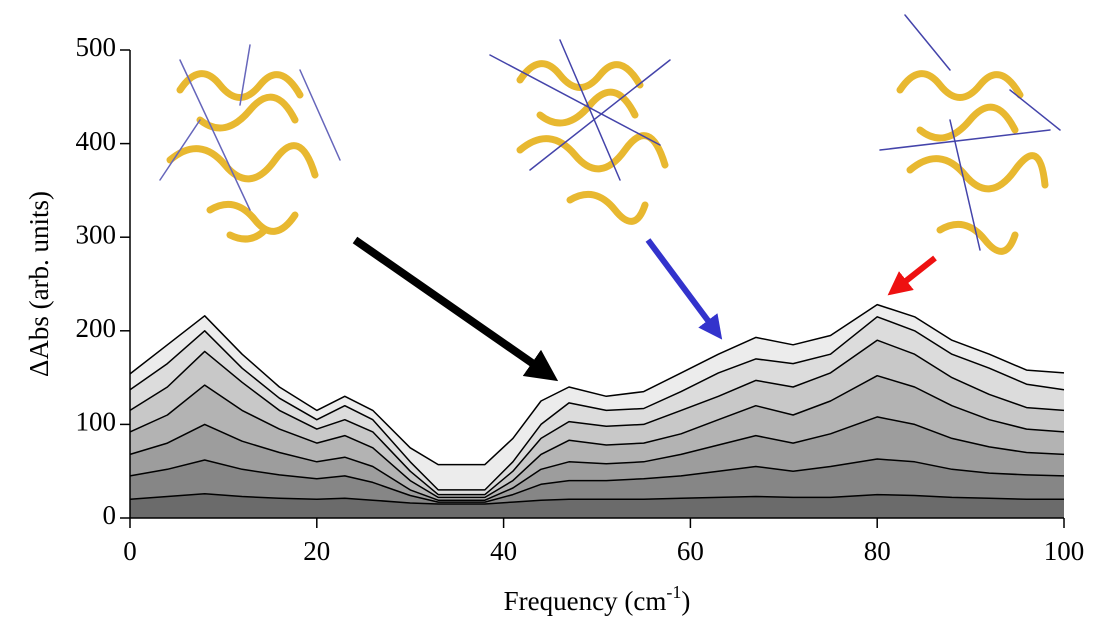 Image resolution: width=1093 pixels, height=622 pixels. What do you see at coordinates (96, 234) in the screenshot?
I see `y-tick-label: 300` at bounding box center [96, 234].